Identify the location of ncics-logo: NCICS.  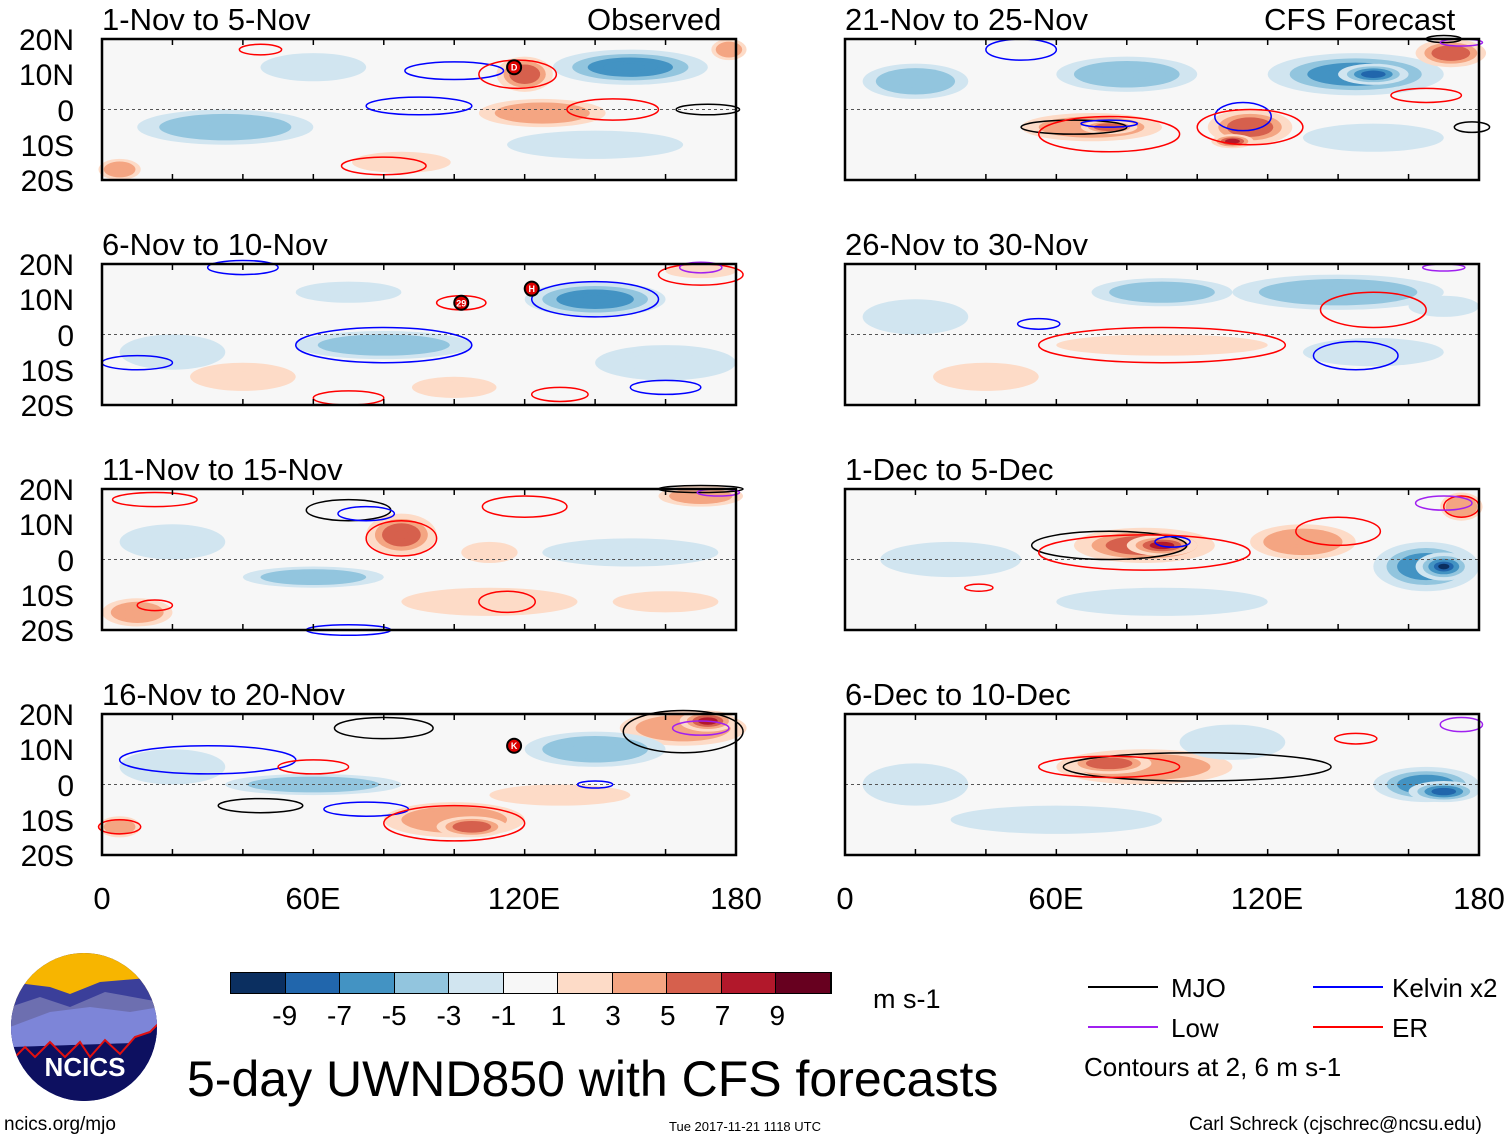
(84, 1027).